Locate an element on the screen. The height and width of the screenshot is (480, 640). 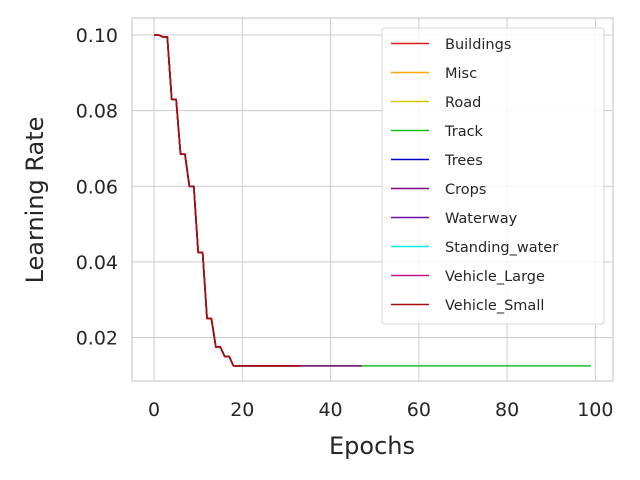
legend-label: Road is located at coordinates (463, 103).